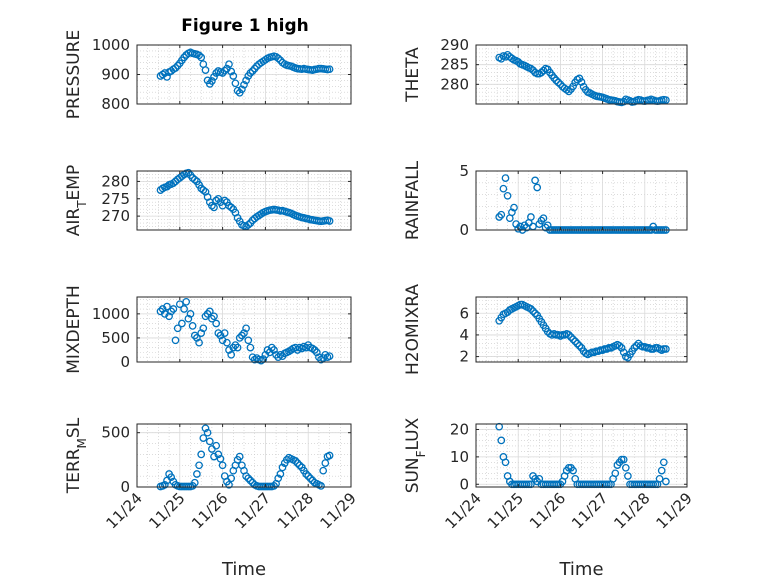  What do you see at coordinates (545, 200) in the screenshot?
I see `panel-rainfall: 0 5 RAINFALL` at bounding box center [545, 200].